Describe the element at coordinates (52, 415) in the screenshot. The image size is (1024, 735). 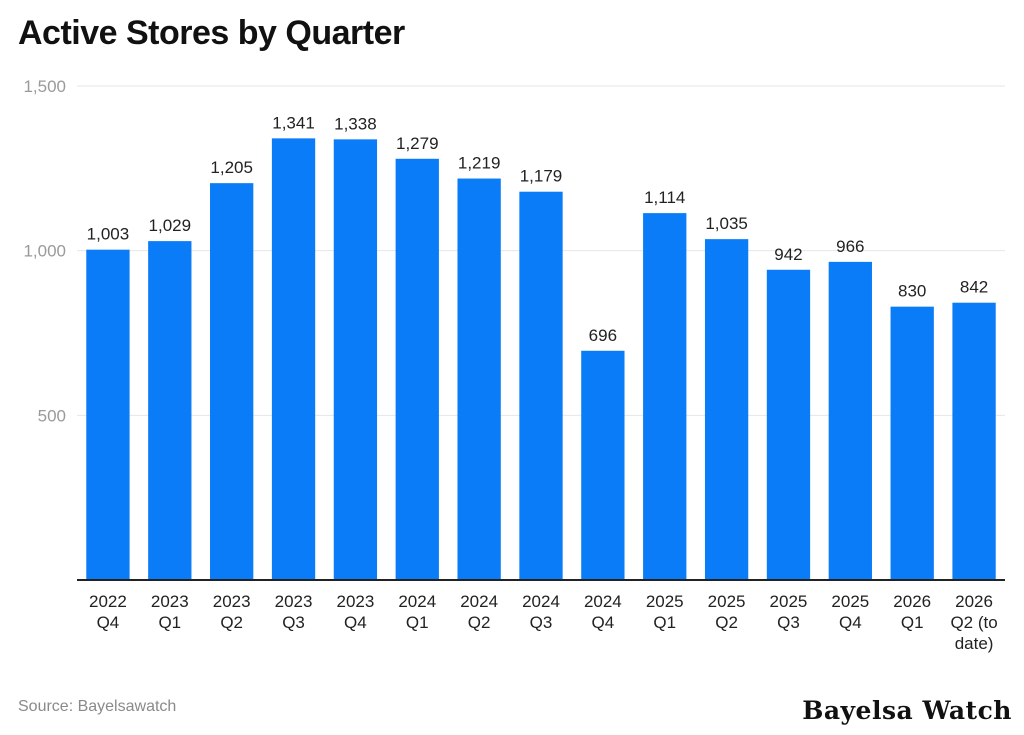
I see `y-tick-label: 500` at that location.